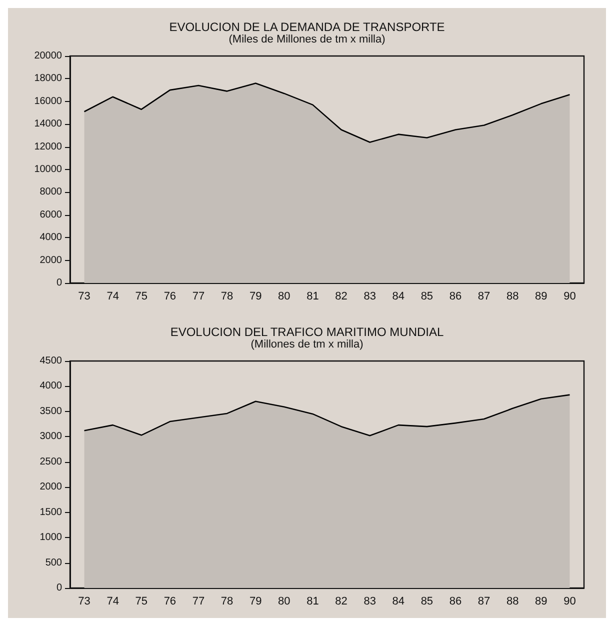 Image resolution: width=614 pixels, height=633 pixels. What do you see at coordinates (48, 56) in the screenshot?
I see `y-tick-label: 20000` at bounding box center [48, 56].